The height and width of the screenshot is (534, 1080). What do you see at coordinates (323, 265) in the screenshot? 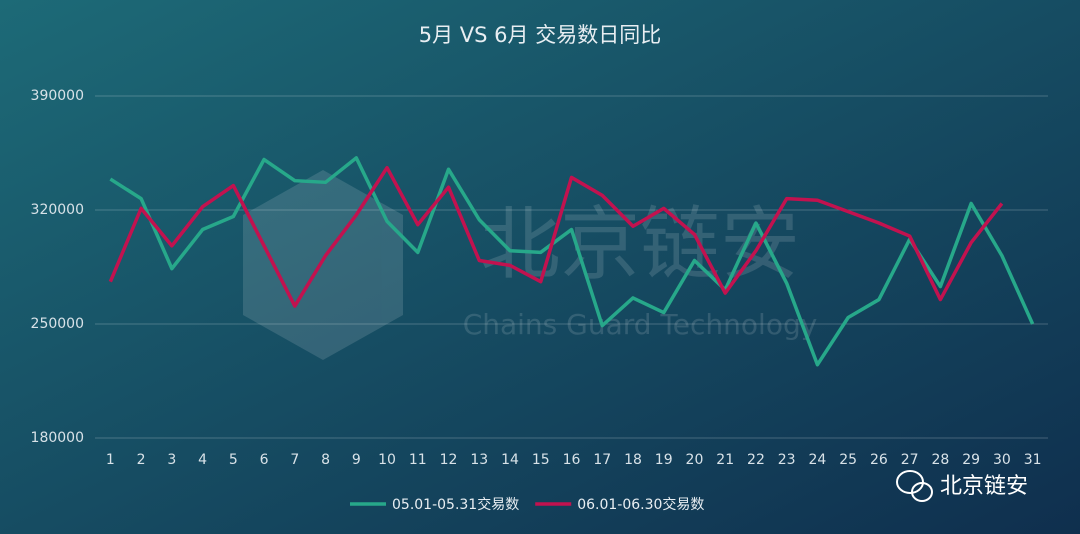
I see `watermark-logo` at bounding box center [323, 265].